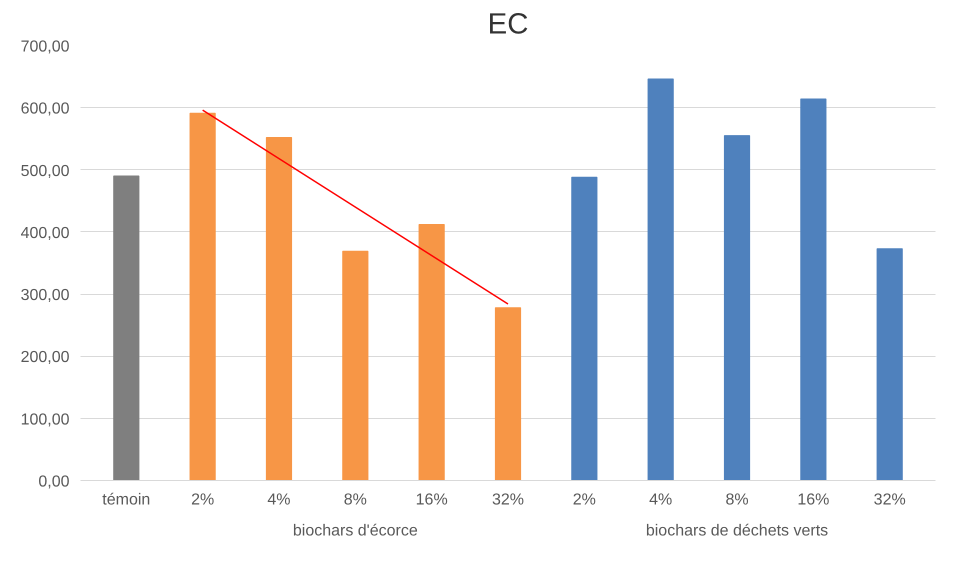 Image resolution: width=956 pixels, height=563 pixels. What do you see at coordinates (45, 171) in the screenshot?
I see `y-tick-label: 500,00` at bounding box center [45, 171].